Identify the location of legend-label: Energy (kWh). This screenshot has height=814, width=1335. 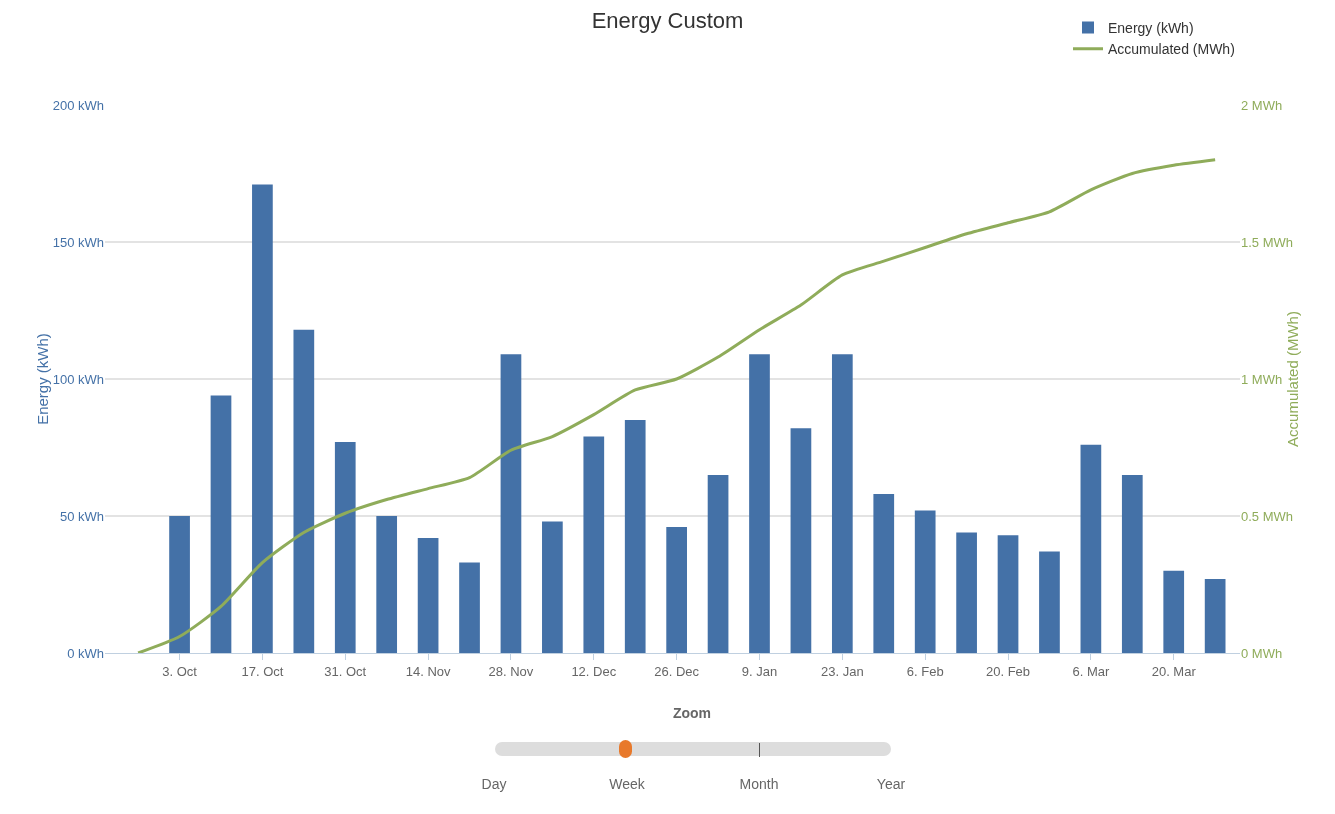
(1151, 27).